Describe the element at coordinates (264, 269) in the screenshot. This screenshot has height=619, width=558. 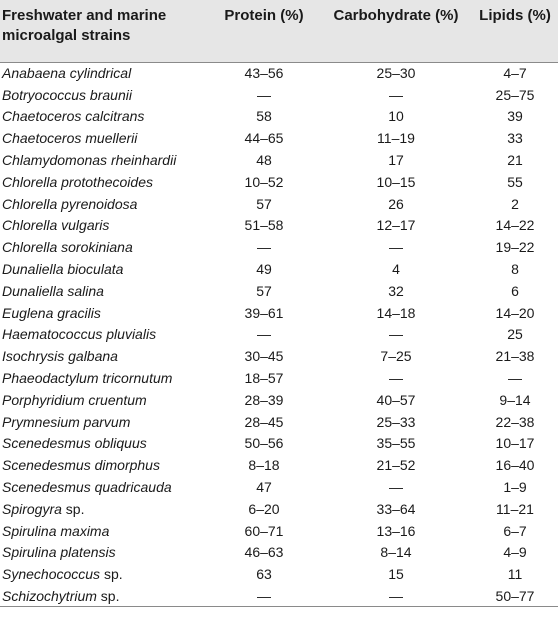
I see `protein-cell: 49` at that location.